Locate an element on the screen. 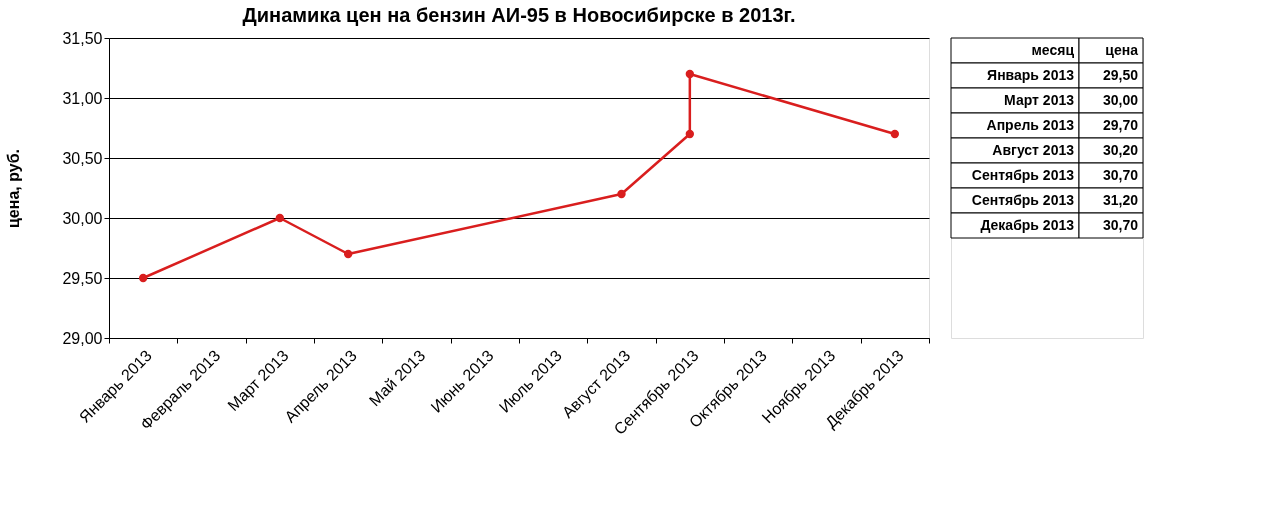 The height and width of the screenshot is (530, 1285). text: месяц is located at coordinates (1053, 49).